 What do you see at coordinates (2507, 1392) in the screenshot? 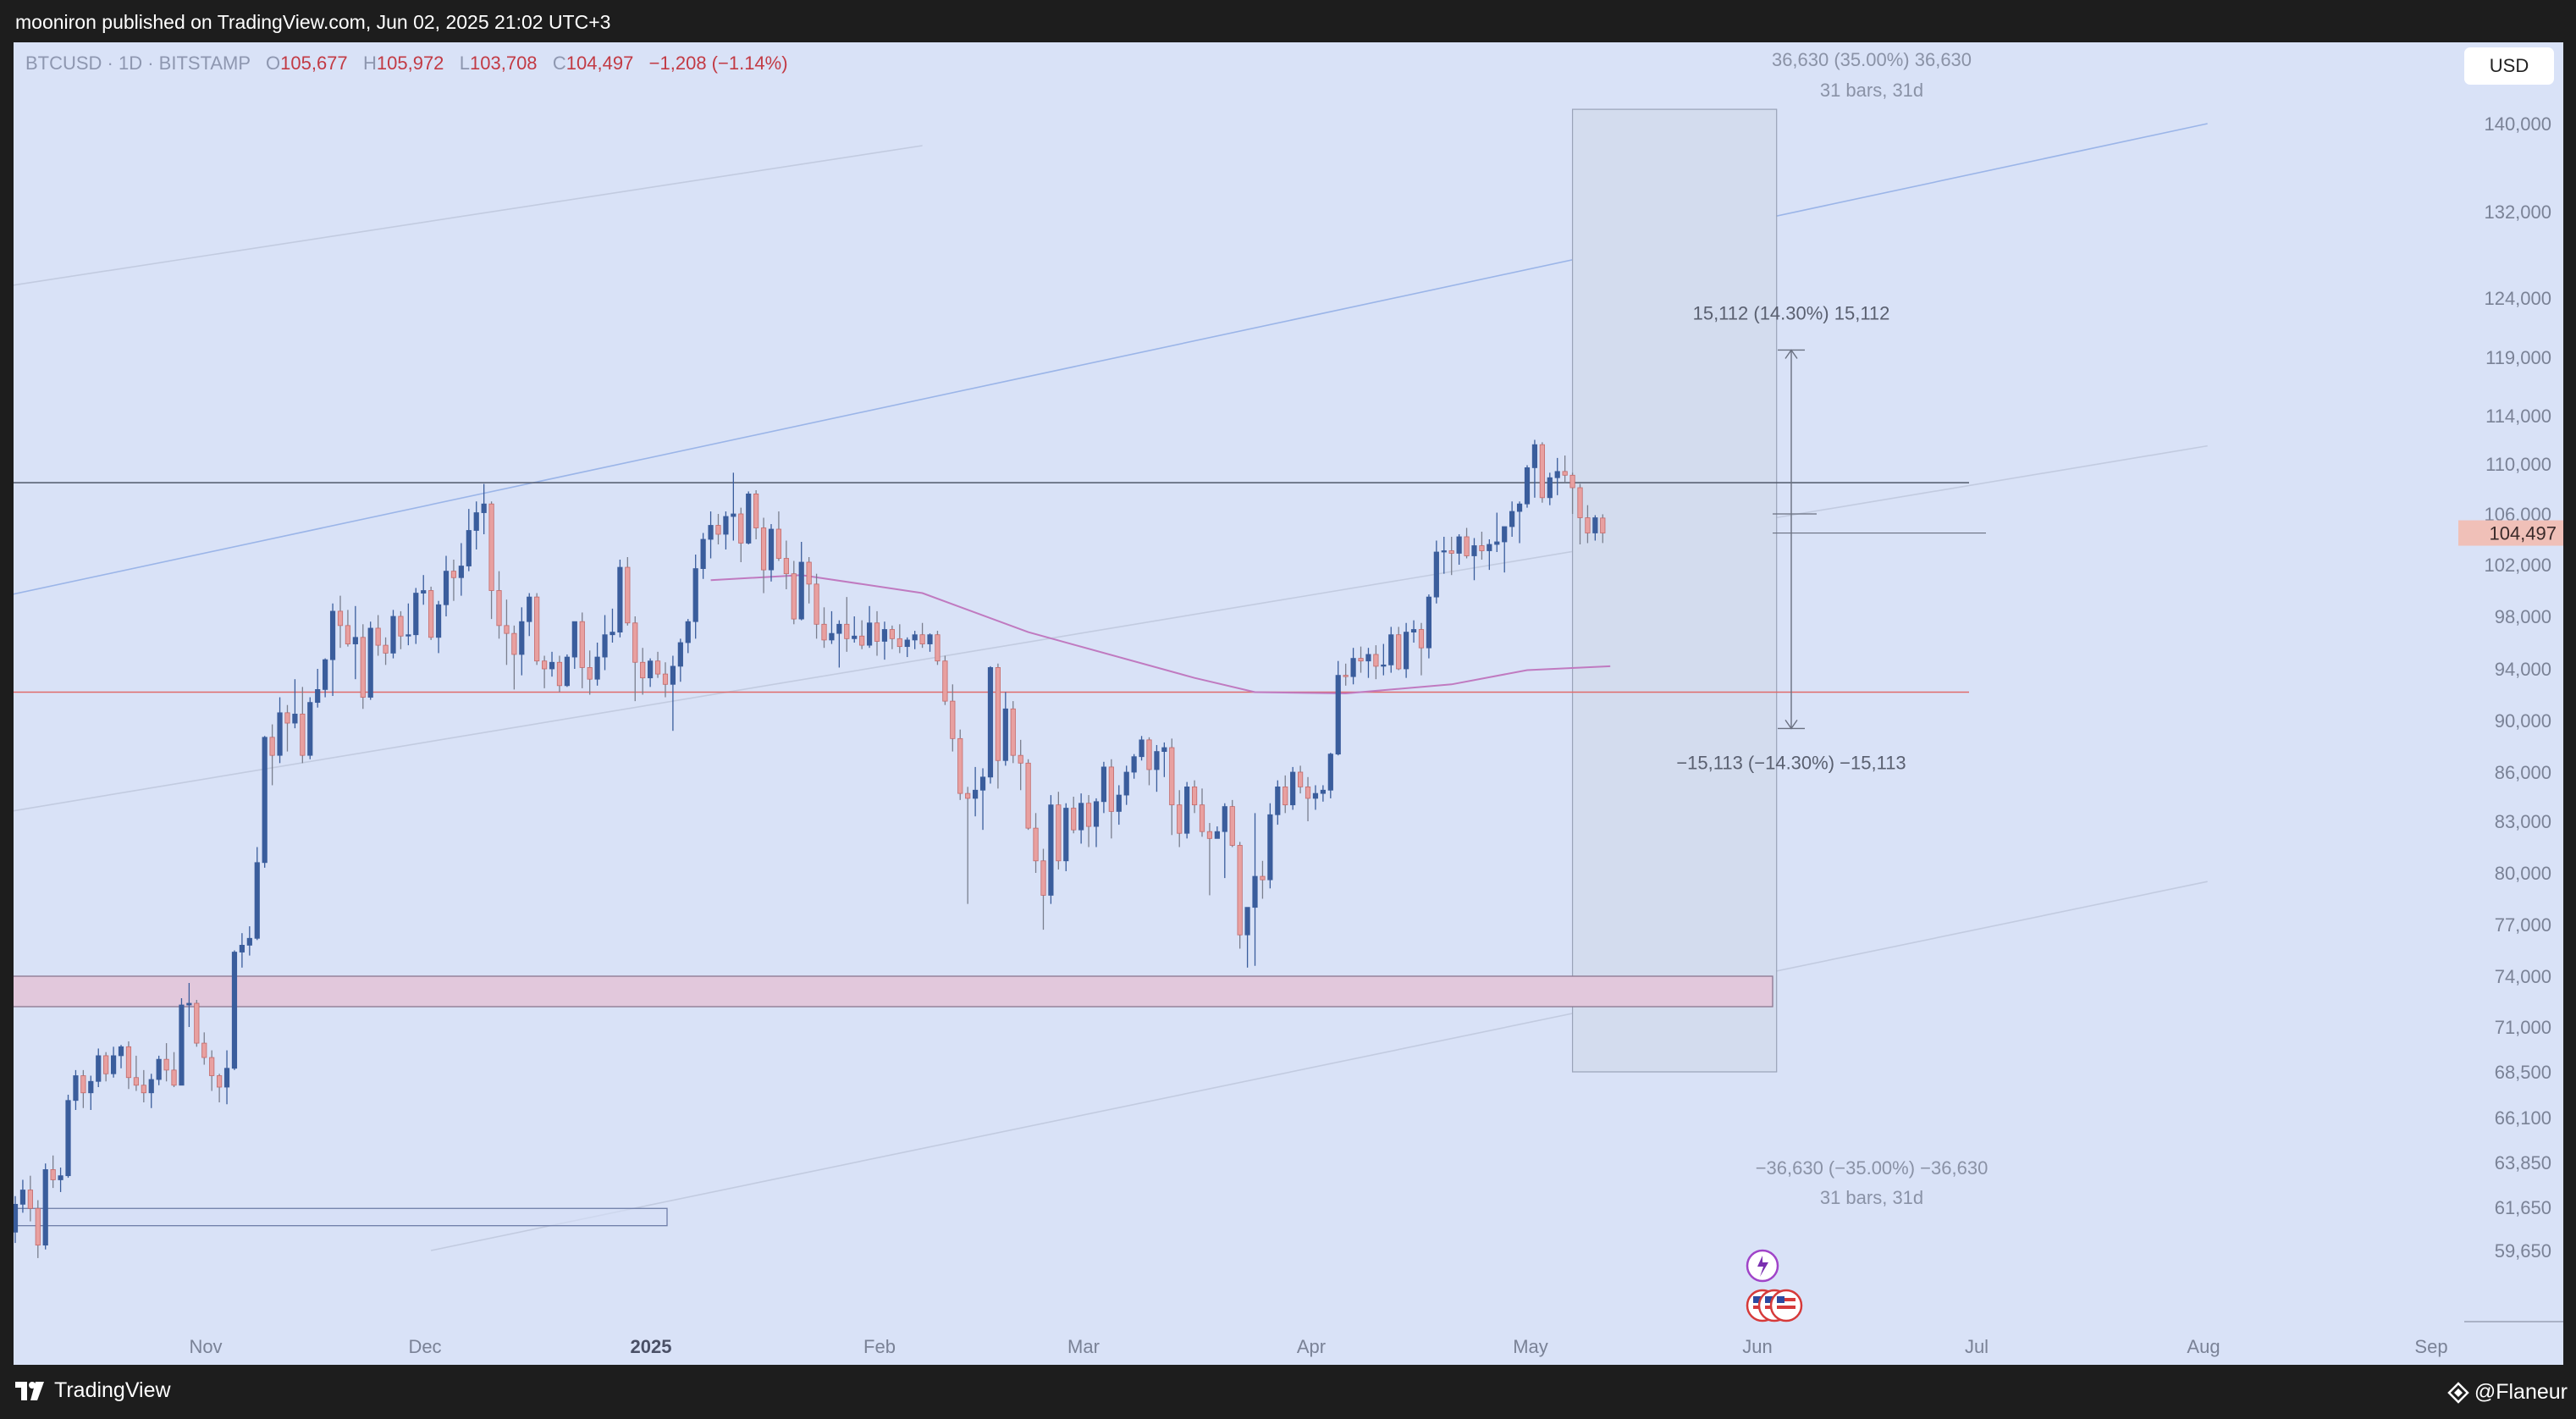
I see `author-credit: @Flaneur` at bounding box center [2507, 1392].